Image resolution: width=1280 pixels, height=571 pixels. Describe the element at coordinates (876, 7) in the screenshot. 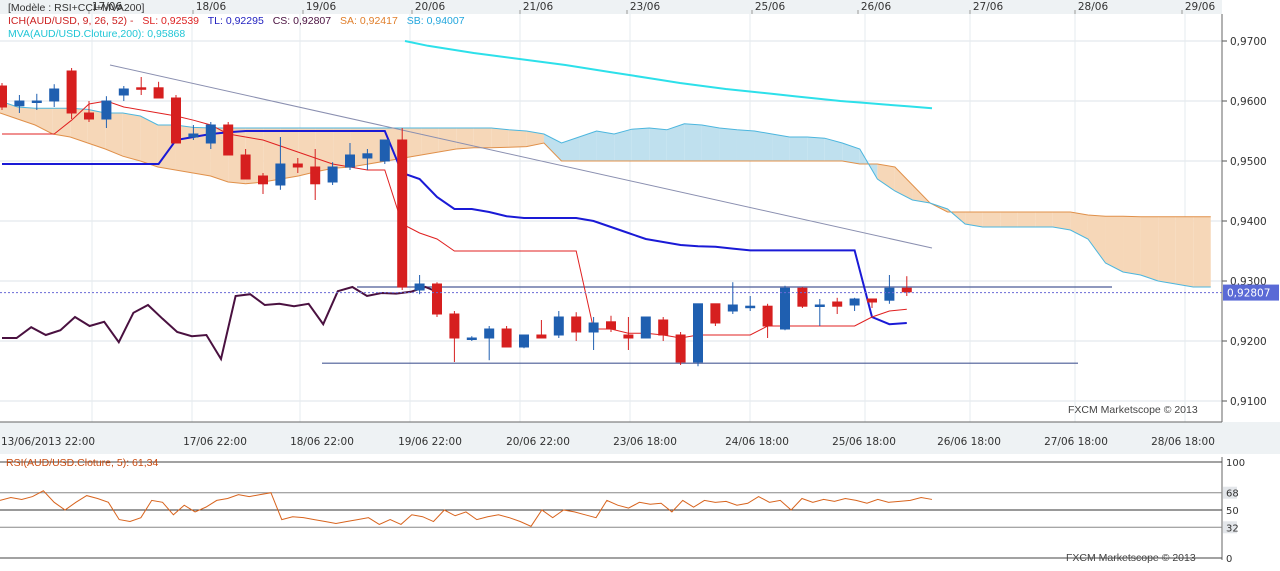

I see `top-date-label: 26/06` at that location.